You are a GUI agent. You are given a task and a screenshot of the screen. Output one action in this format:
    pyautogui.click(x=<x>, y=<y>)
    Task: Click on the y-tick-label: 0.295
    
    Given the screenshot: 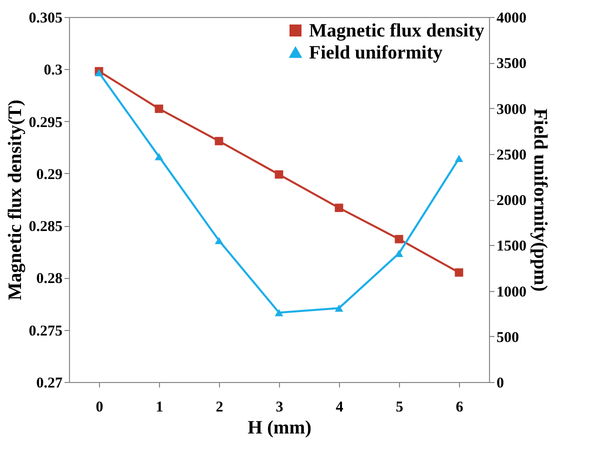 What is the action you would take?
    pyautogui.click(x=45, y=122)
    